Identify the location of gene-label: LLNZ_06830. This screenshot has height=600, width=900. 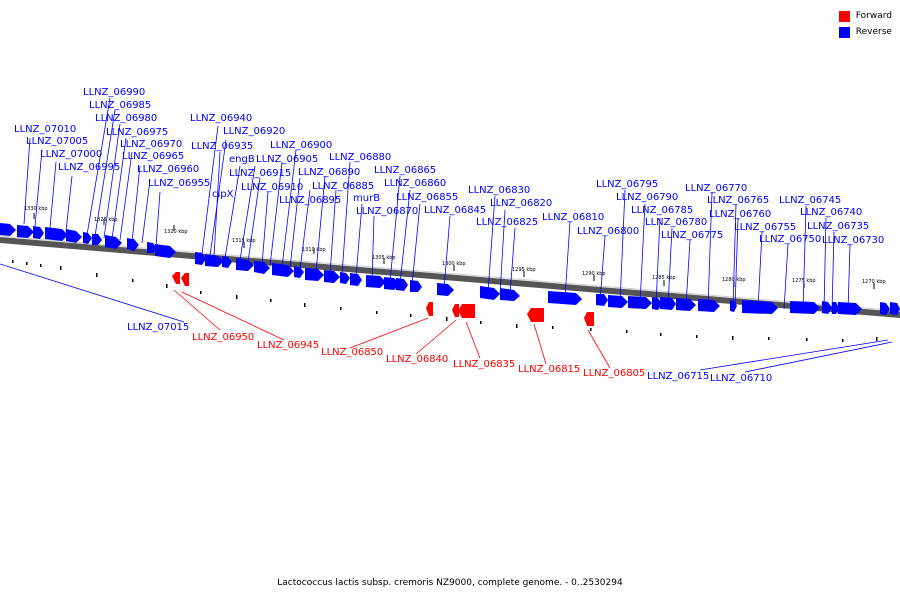
(499, 190).